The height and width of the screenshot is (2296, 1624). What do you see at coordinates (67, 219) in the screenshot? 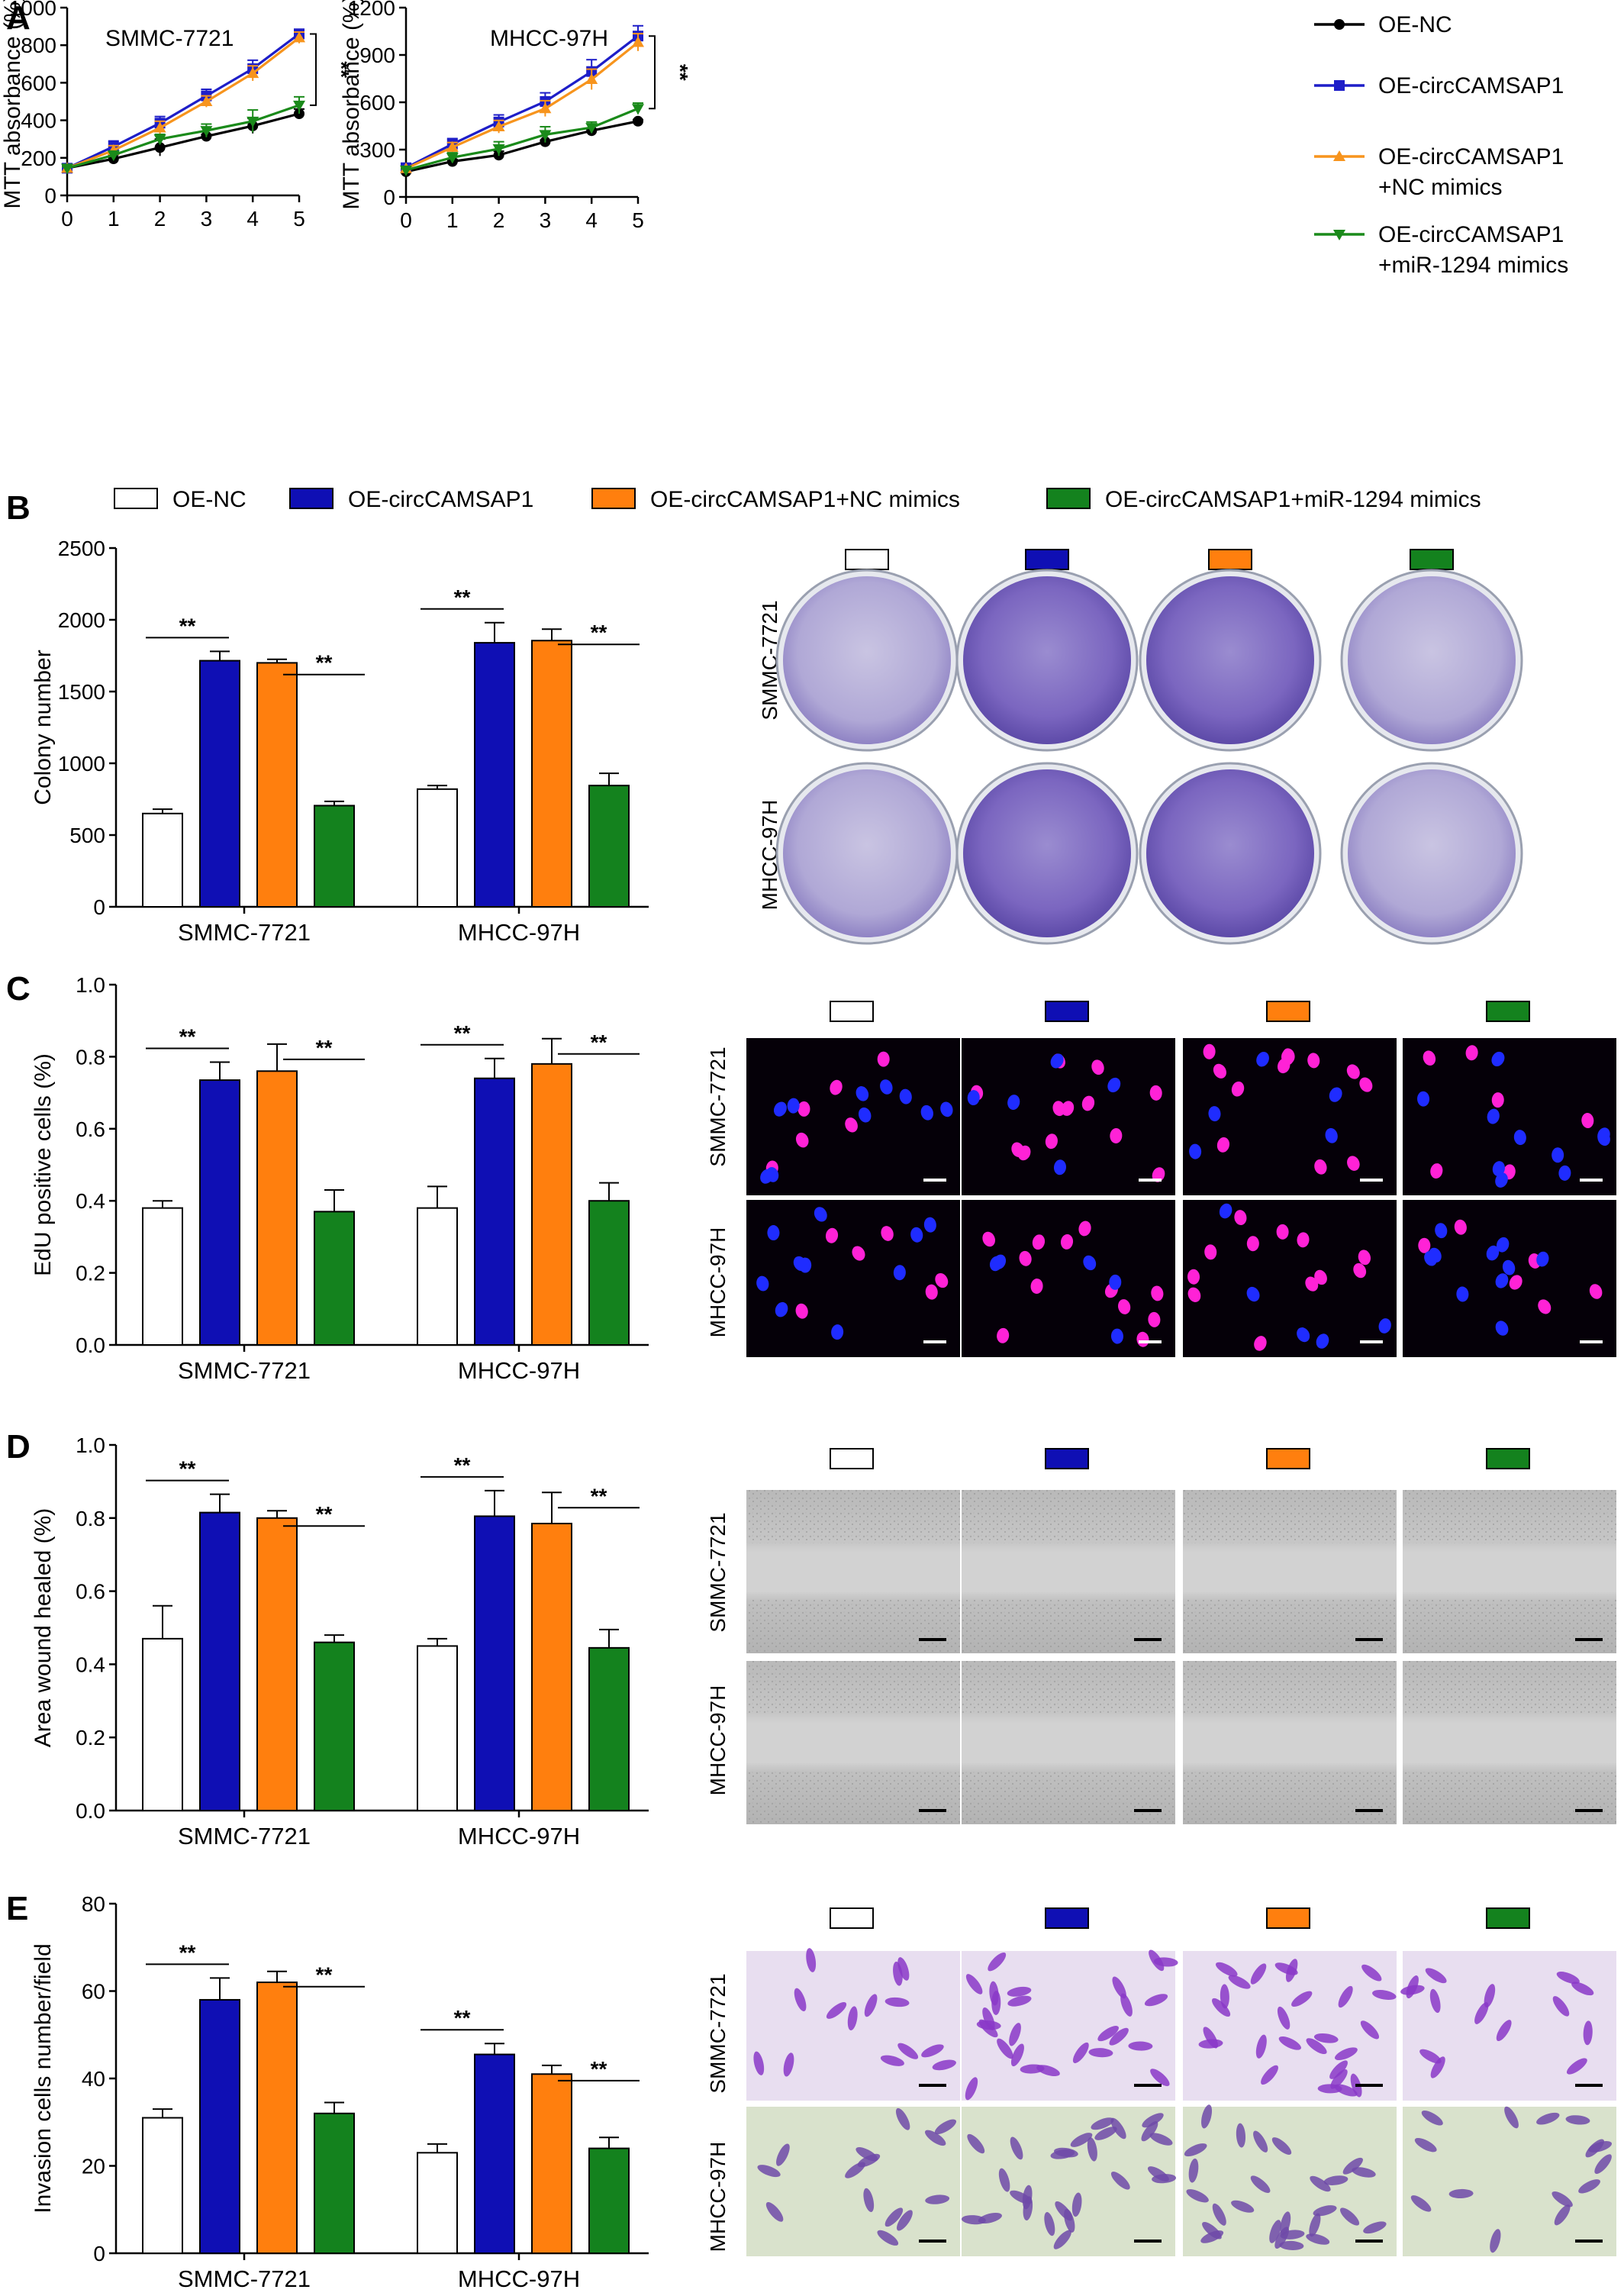
I see `x-tick-label: 0` at bounding box center [67, 219].